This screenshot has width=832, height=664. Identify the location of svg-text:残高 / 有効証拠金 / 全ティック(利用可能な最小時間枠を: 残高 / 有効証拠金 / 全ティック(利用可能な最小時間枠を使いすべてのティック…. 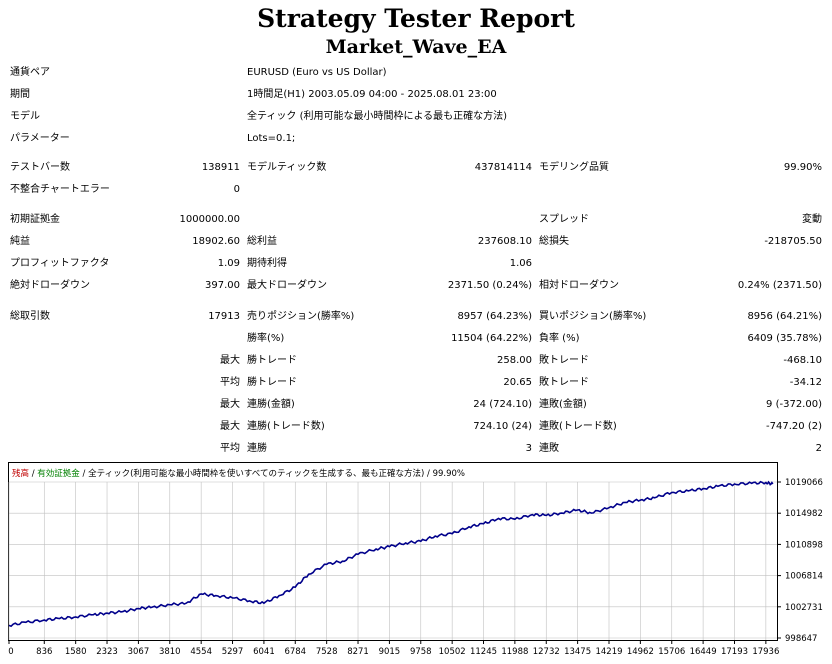
(238, 473).